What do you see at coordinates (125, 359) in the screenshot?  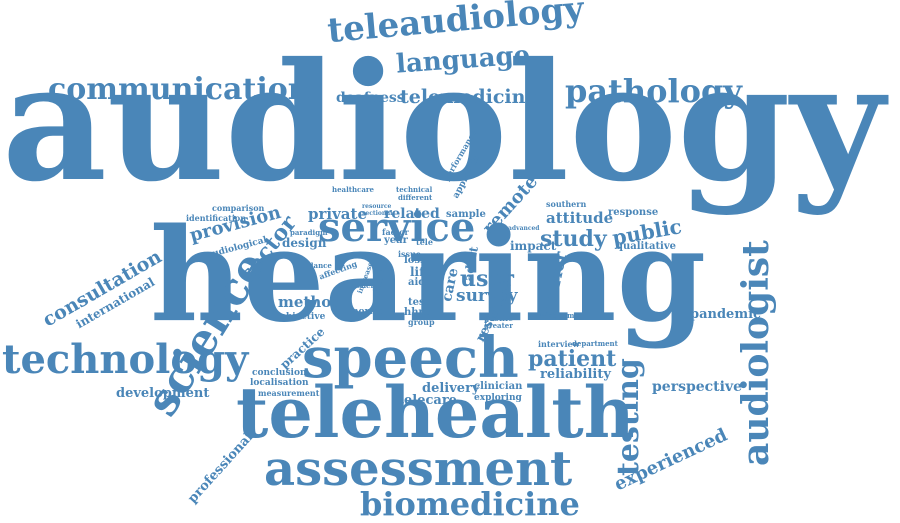 I see `word-technology: technology` at bounding box center [125, 359].